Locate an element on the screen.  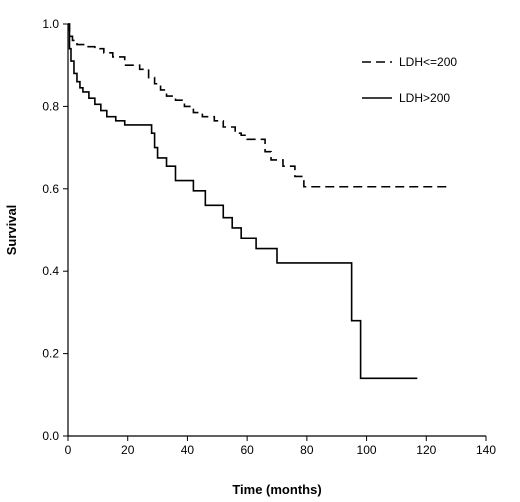
y-tick-label: 0.4 is located at coordinates (50, 271).